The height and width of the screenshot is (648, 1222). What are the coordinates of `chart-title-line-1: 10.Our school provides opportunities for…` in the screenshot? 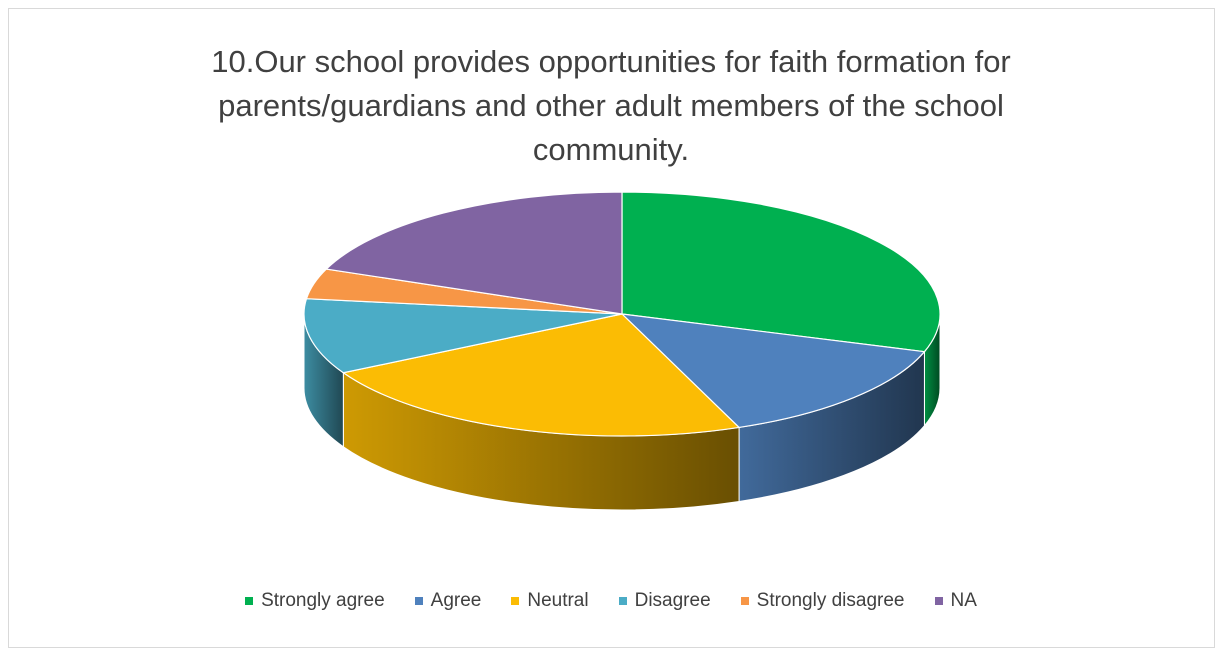 It's located at (611, 61).